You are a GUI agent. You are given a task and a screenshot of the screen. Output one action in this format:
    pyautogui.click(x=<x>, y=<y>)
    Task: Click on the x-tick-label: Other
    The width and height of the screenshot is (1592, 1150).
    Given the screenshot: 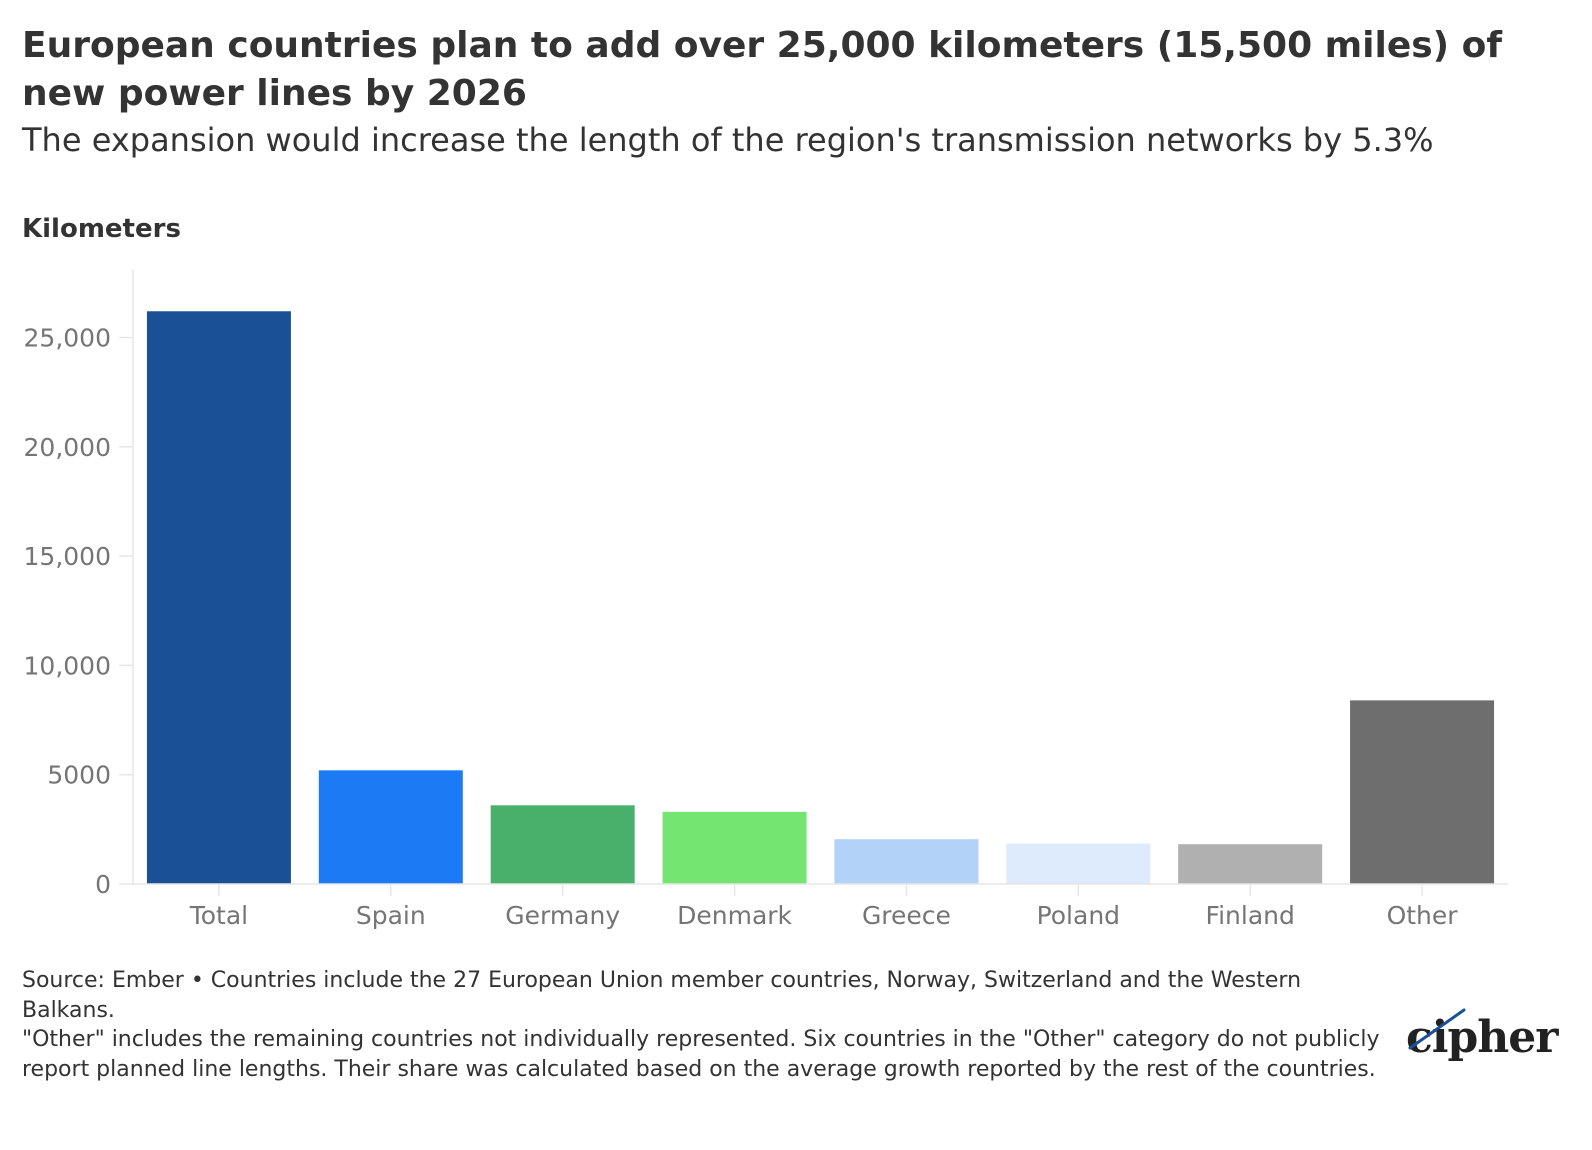 What is the action you would take?
    pyautogui.click(x=1423, y=915)
    